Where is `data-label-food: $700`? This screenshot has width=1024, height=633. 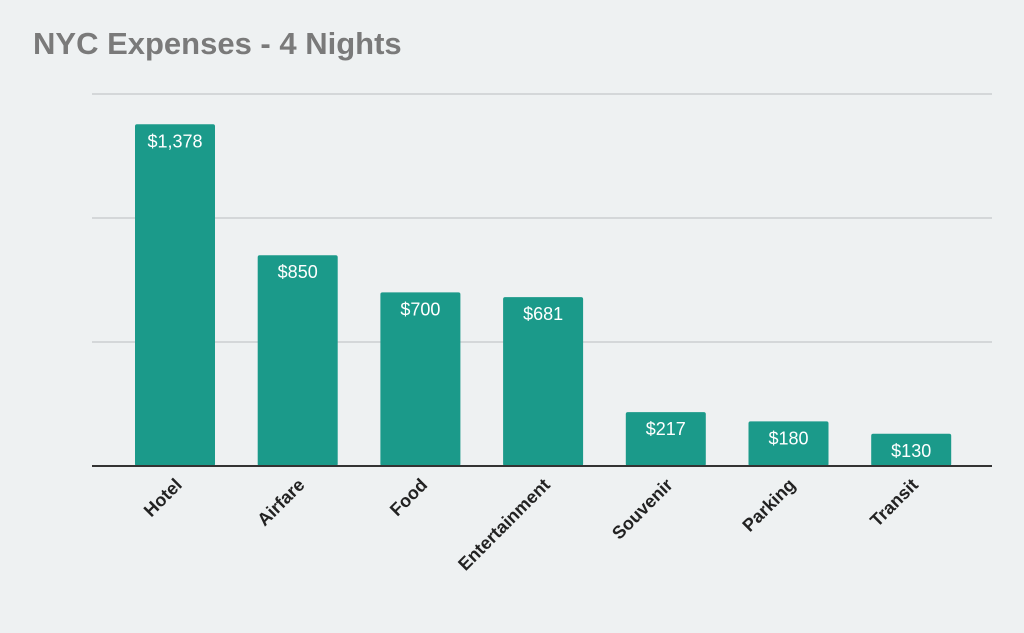
data-label-food: $700 is located at coordinates (420, 309).